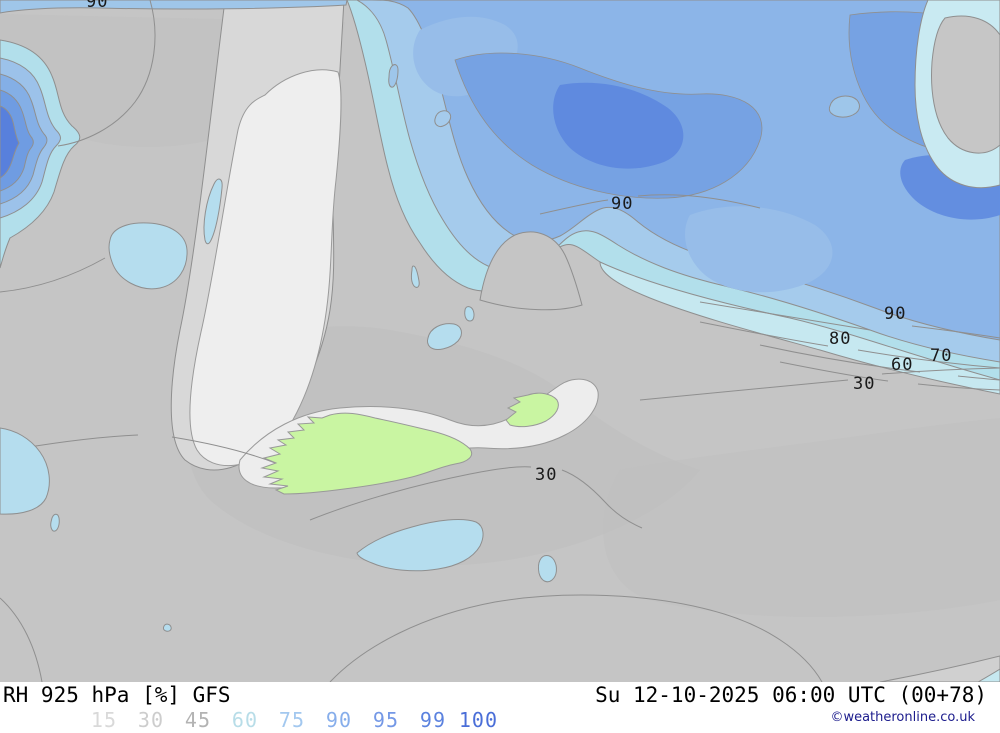 This screenshot has height=733, width=1000. What do you see at coordinates (103, 720) in the screenshot?
I see `legend-value: 15` at bounding box center [103, 720].